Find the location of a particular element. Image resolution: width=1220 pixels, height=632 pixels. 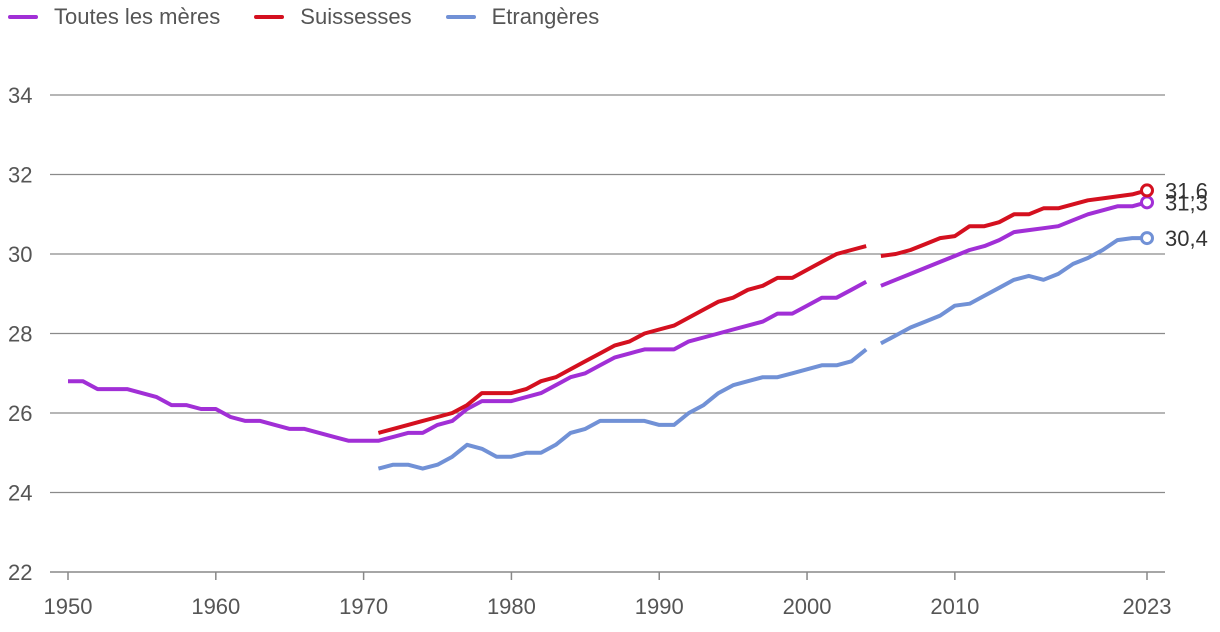

end-markers: 31,331,6 30,4 is located at coordinates (1174, 214).